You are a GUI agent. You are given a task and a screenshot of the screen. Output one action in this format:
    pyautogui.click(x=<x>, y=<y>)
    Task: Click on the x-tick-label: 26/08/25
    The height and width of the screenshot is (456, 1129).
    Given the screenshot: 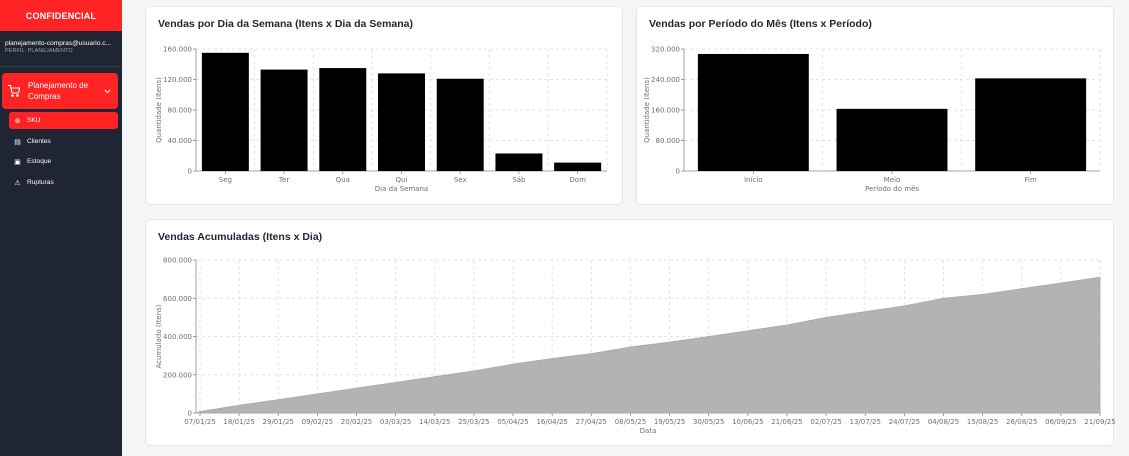 What is the action you would take?
    pyautogui.click(x=1021, y=422)
    